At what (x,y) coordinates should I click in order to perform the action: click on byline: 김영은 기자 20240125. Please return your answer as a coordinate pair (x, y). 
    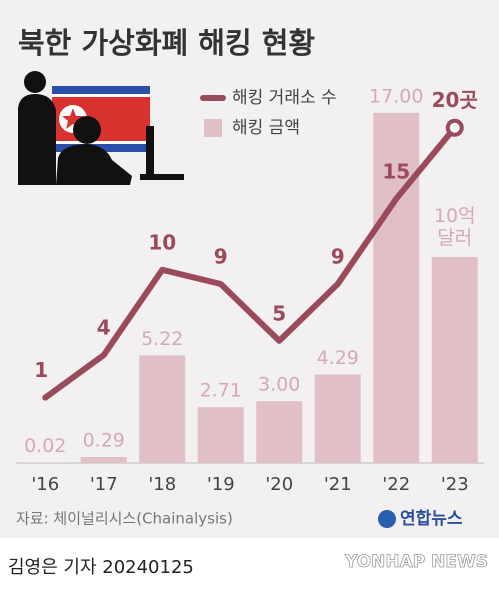
    Looking at the image, I should click on (101, 567).